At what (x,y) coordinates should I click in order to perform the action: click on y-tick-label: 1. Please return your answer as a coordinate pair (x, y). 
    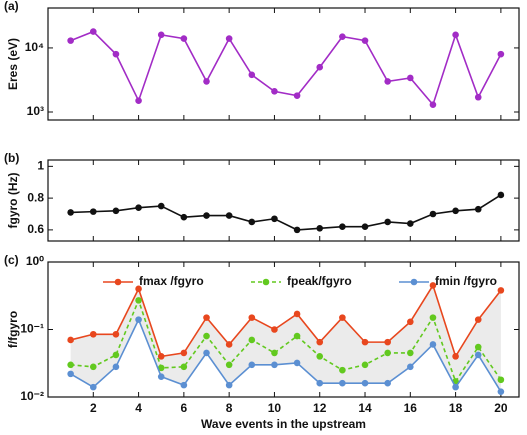
    Looking at the image, I should click on (40, 166).